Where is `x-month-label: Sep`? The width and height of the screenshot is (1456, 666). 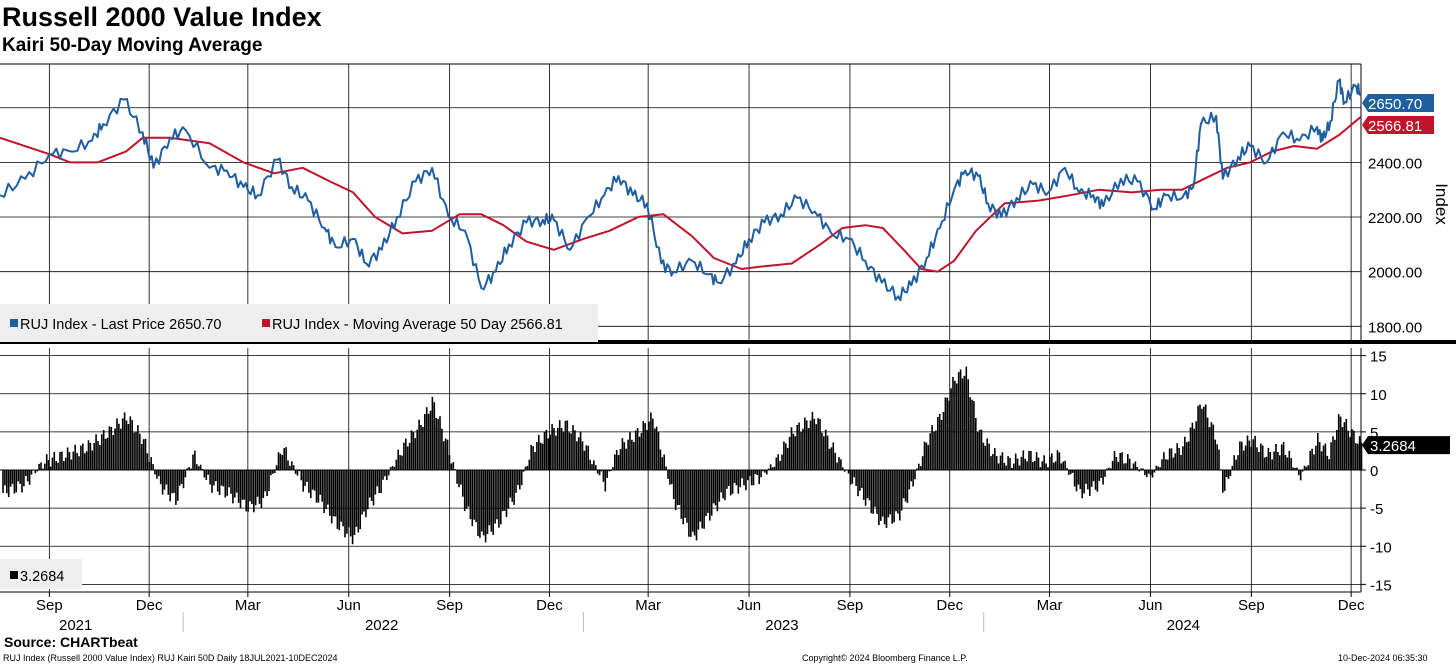 x-month-label: Sep is located at coordinates (49, 605).